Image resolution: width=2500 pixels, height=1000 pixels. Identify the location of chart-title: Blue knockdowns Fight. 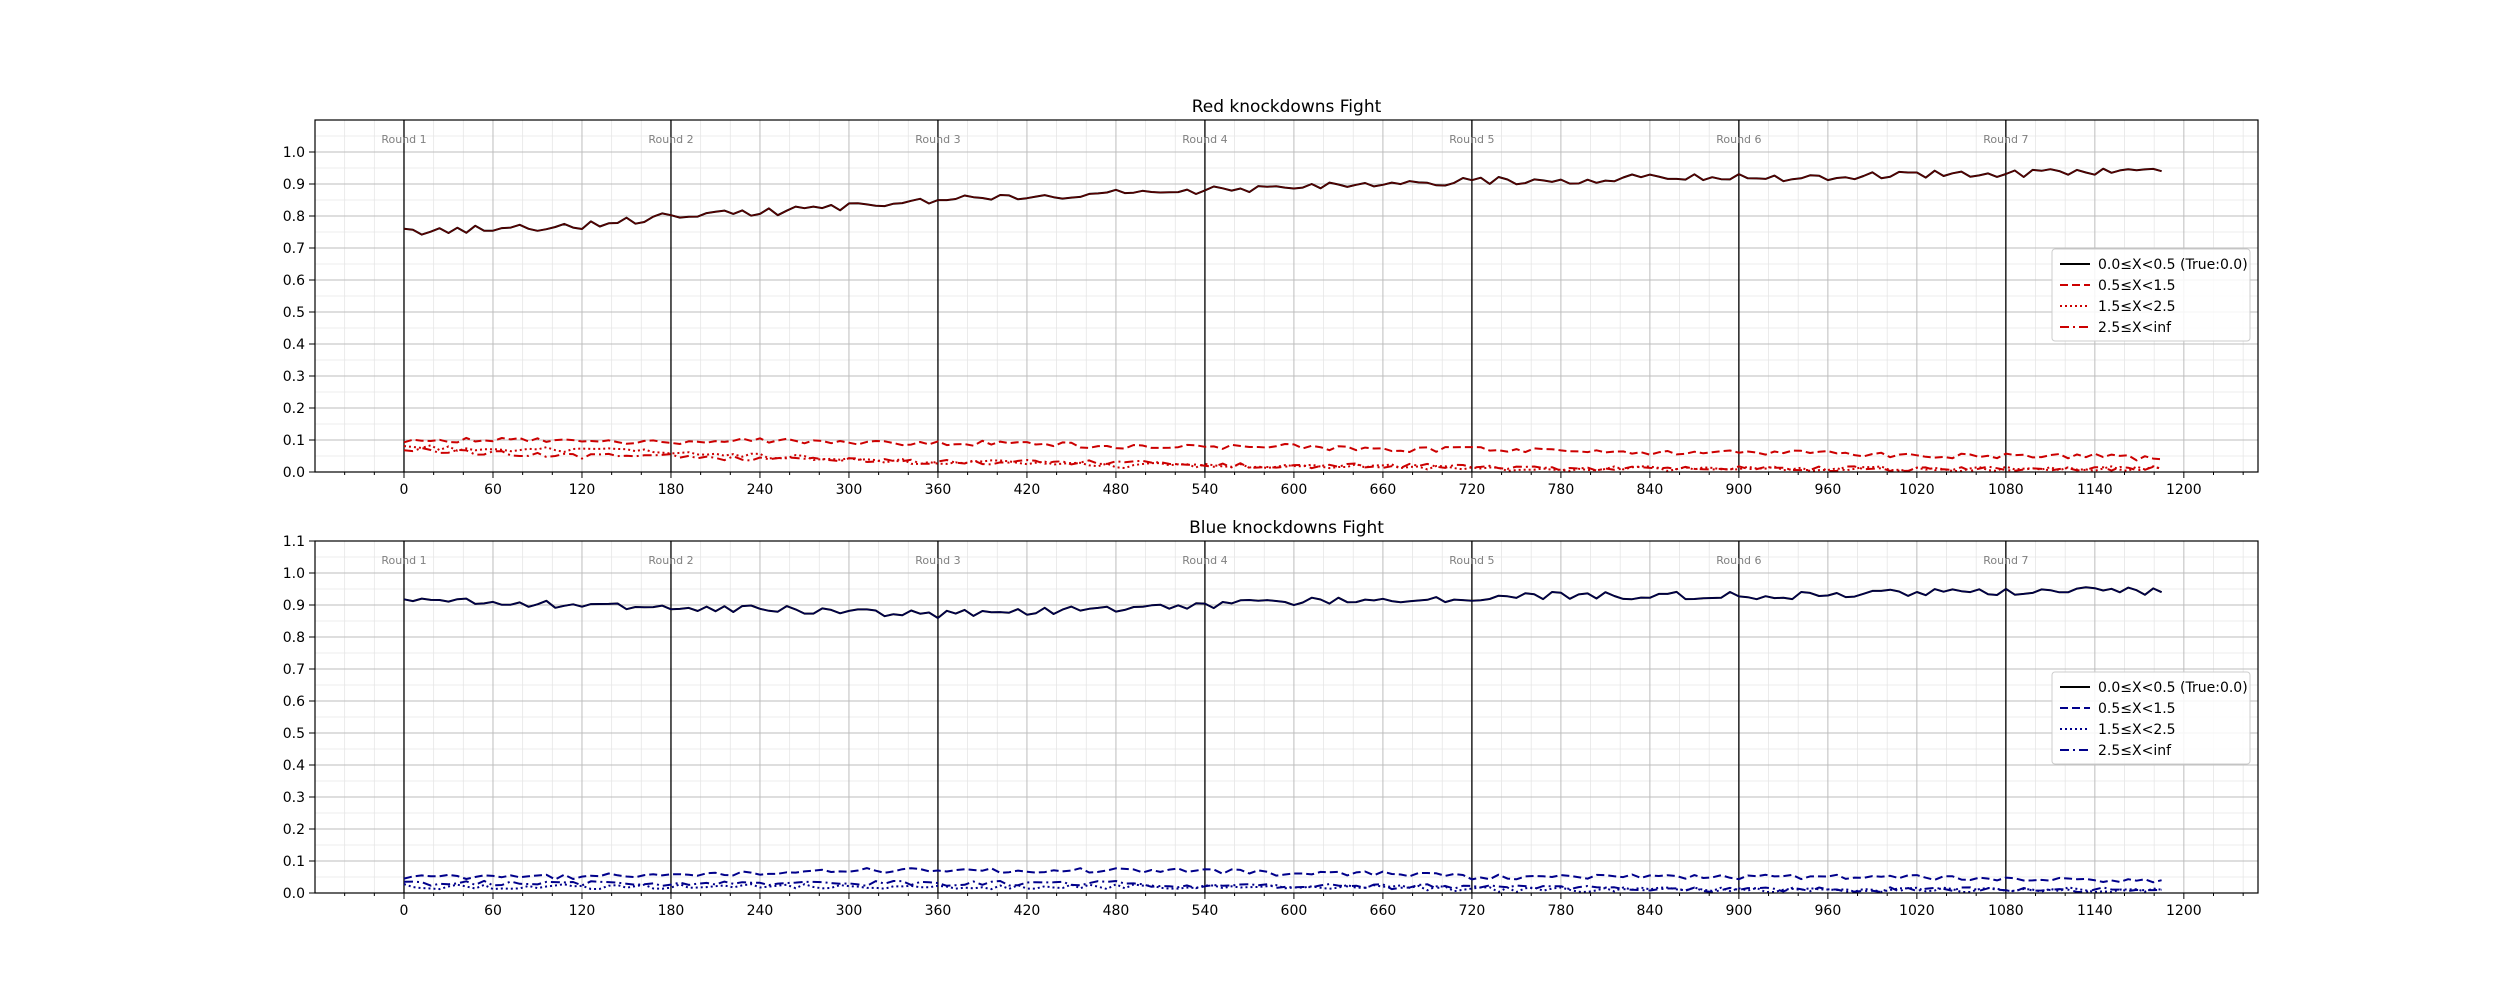
(1286, 528).